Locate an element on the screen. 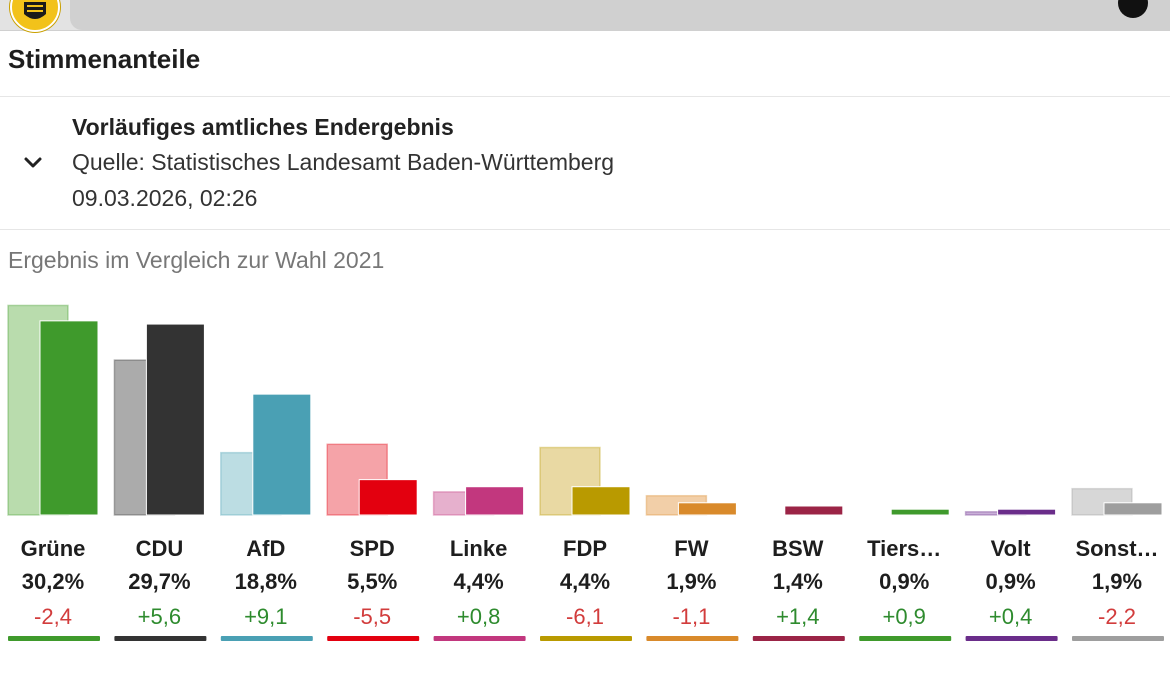  party-label: AfD is located at coordinates (265, 548).